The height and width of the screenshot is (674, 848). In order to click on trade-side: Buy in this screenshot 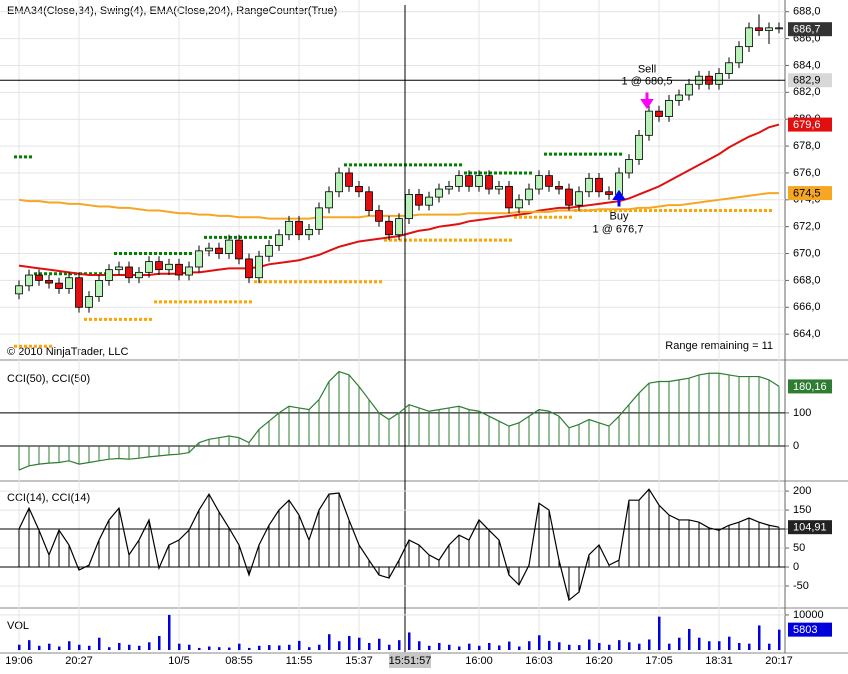, I will do `click(619, 216)`.